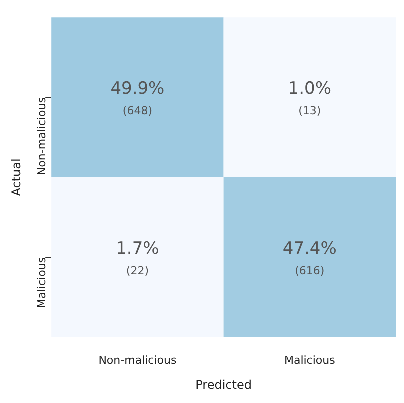  What do you see at coordinates (310, 111) in the screenshot?
I see `annotation: (13)` at bounding box center [310, 111].